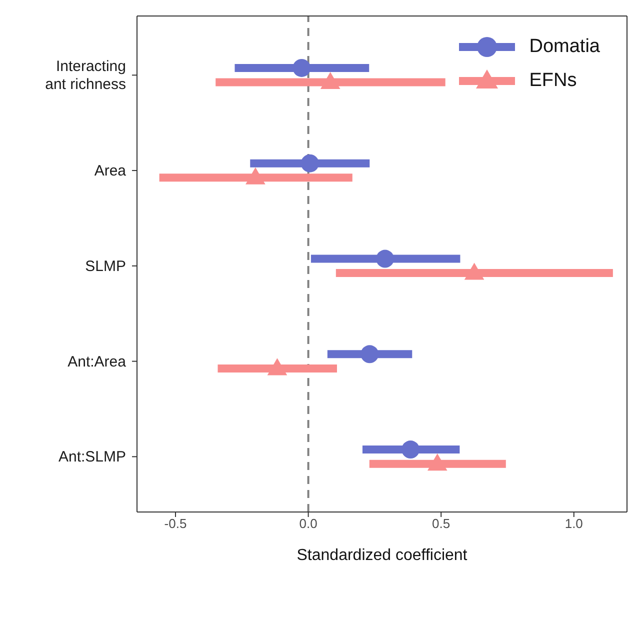  I want to click on y-tick-label: Ant:SLMP, so click(92, 457).